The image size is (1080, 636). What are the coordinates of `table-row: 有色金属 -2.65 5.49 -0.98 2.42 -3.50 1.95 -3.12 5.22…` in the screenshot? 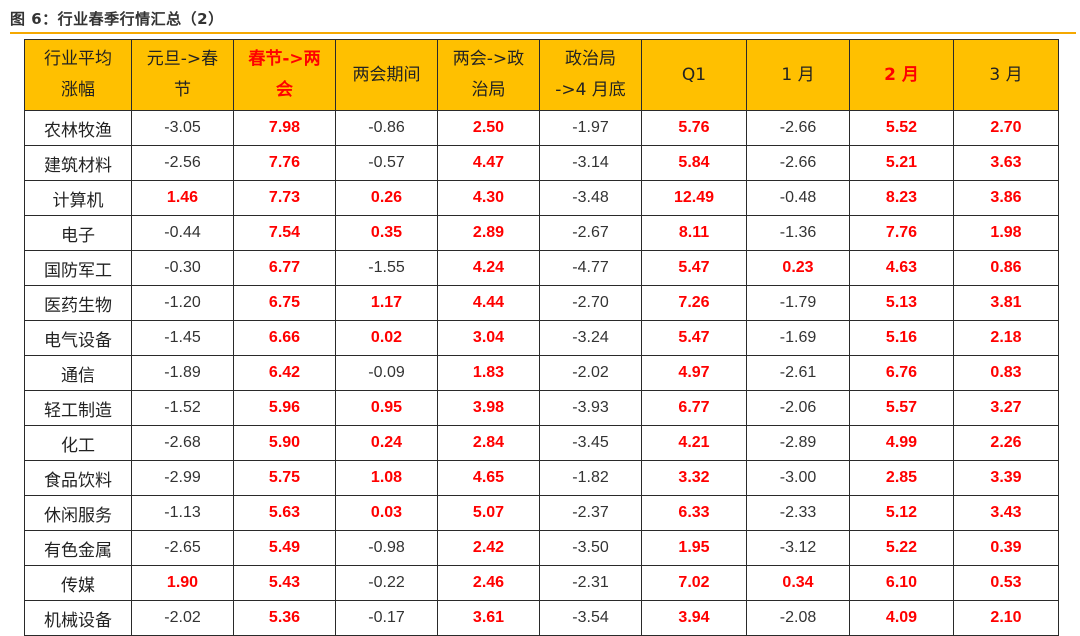 It's located at (541, 548).